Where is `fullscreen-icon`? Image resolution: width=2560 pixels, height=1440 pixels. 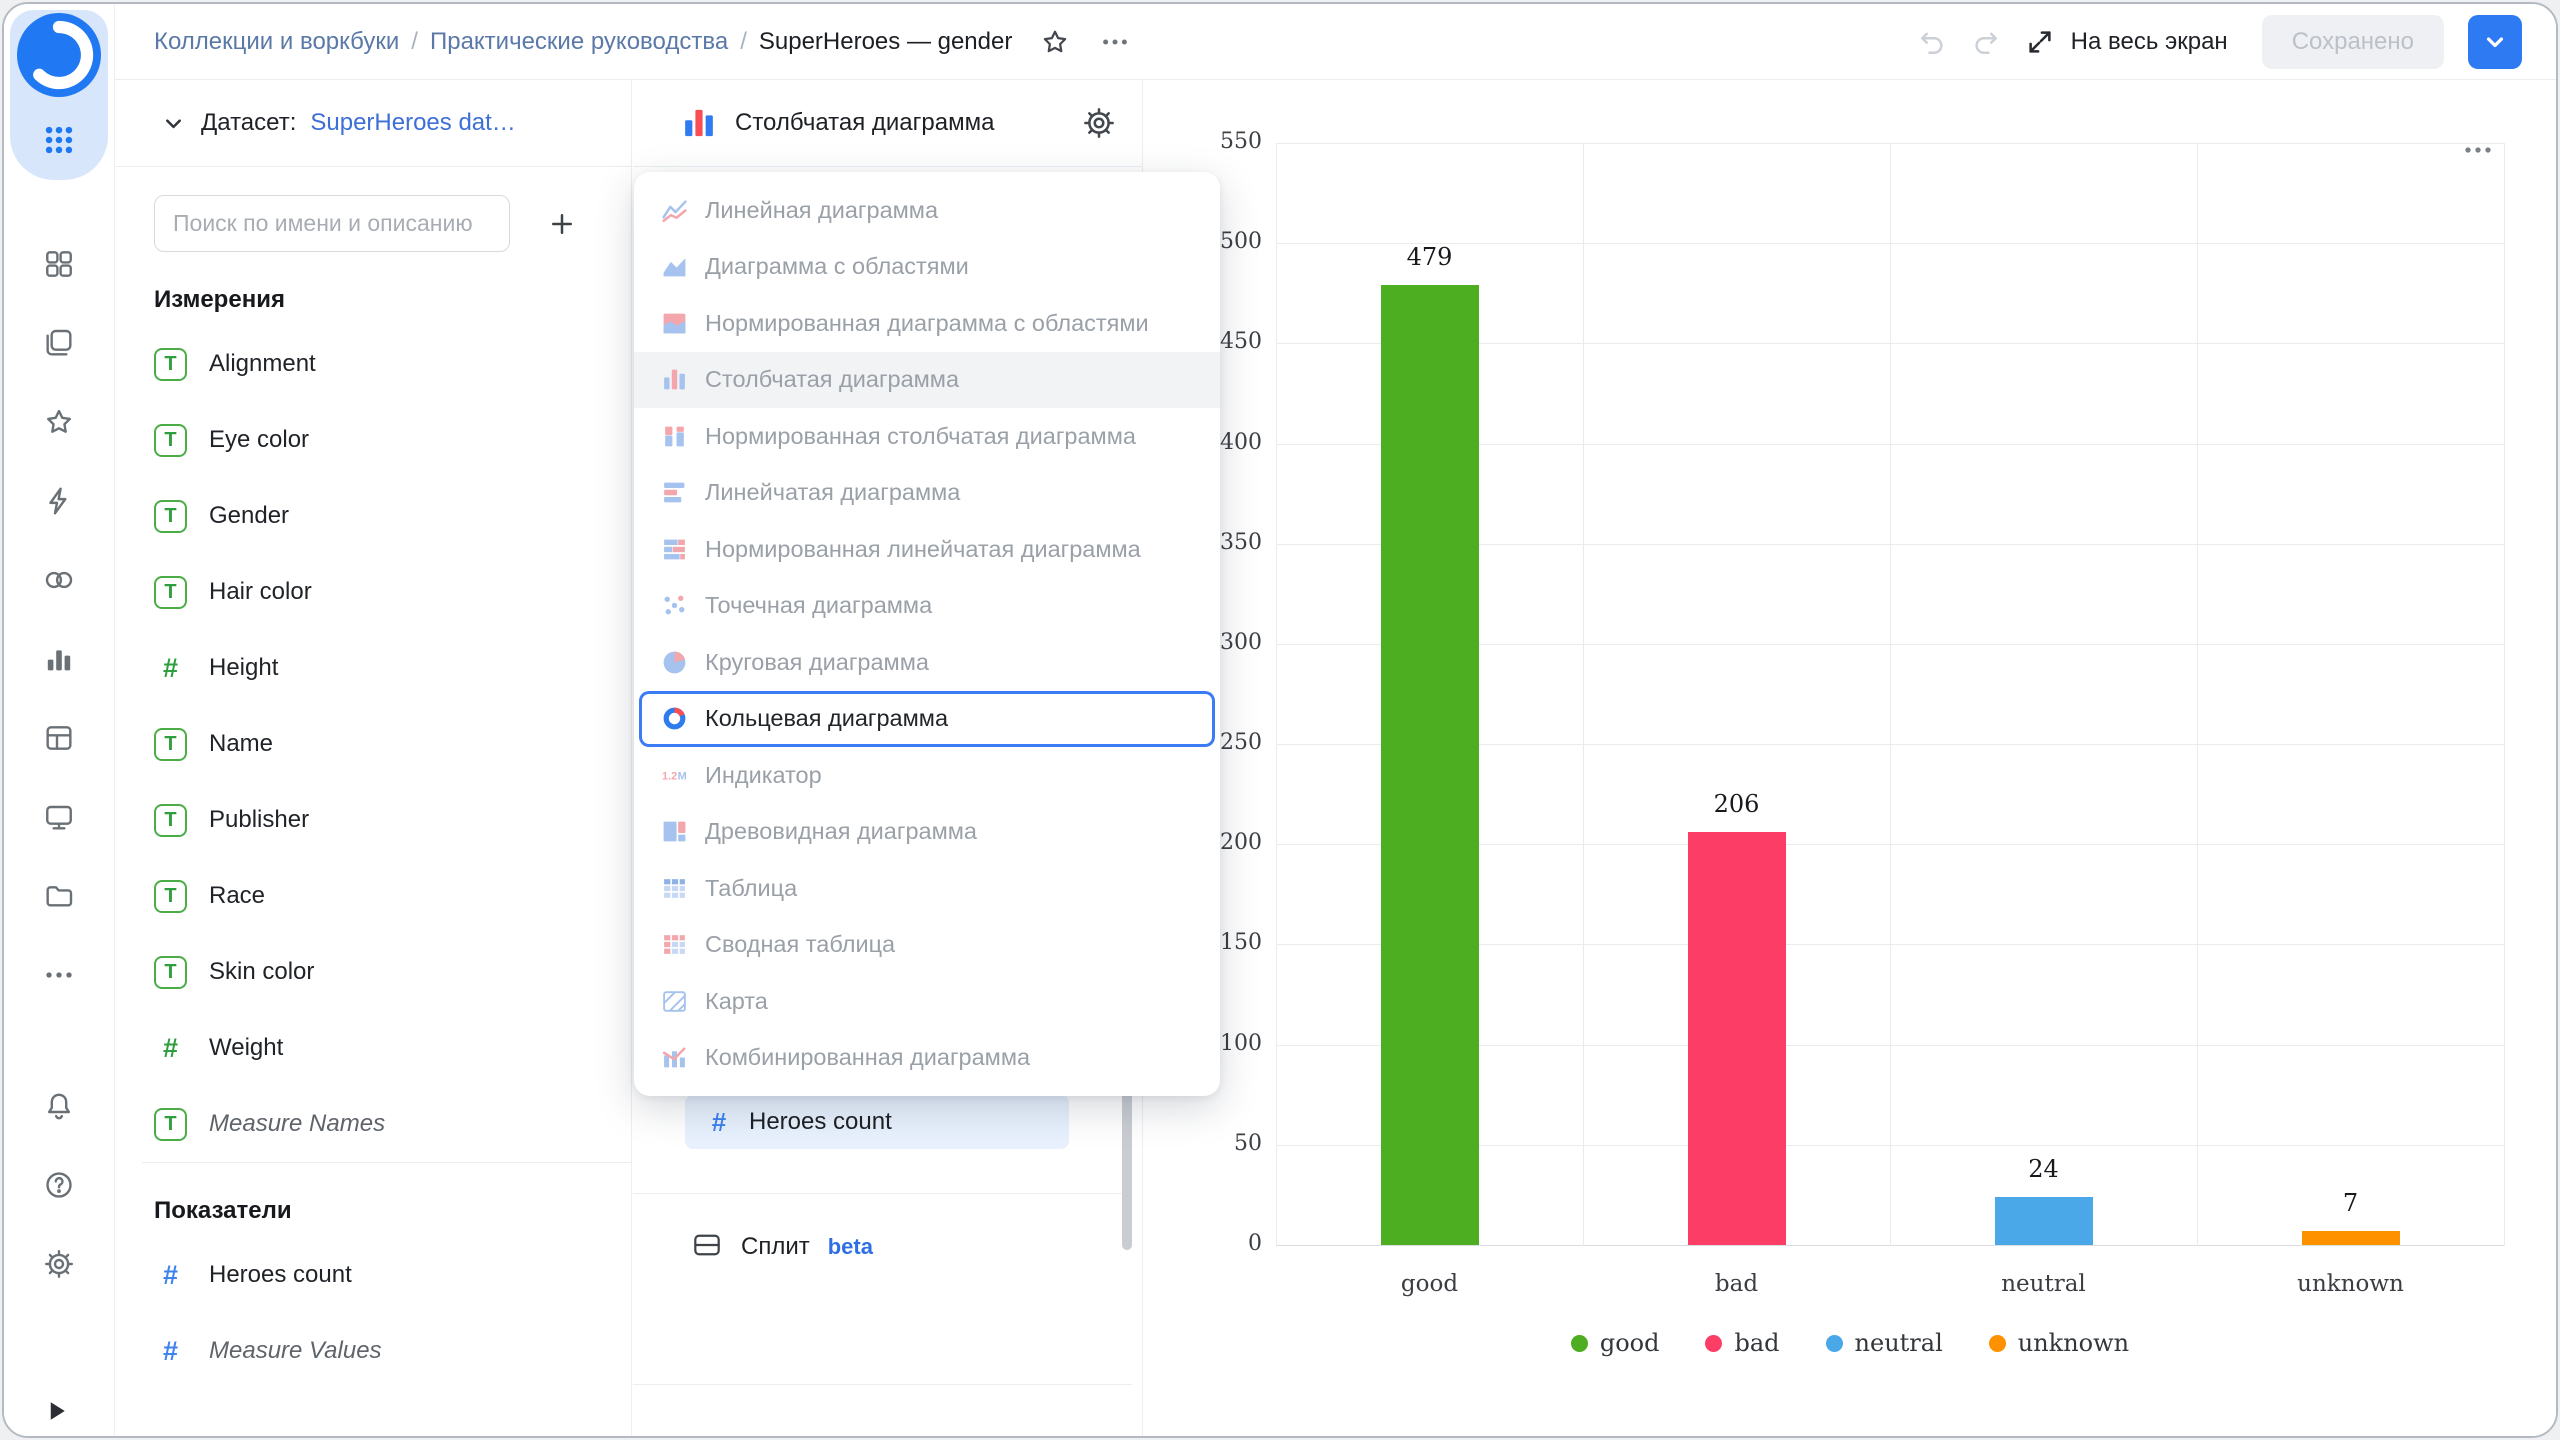 fullscreen-icon is located at coordinates (2040, 42).